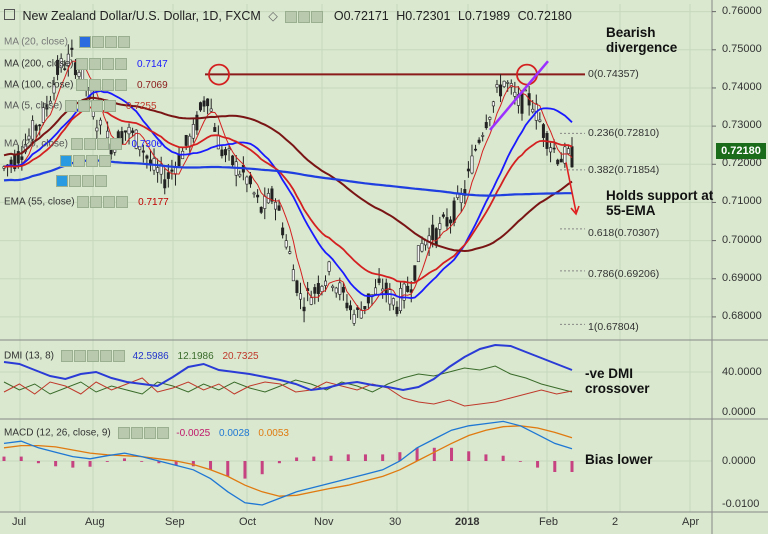  I want to click on dmi-axis-label: 40.0000, so click(742, 372).